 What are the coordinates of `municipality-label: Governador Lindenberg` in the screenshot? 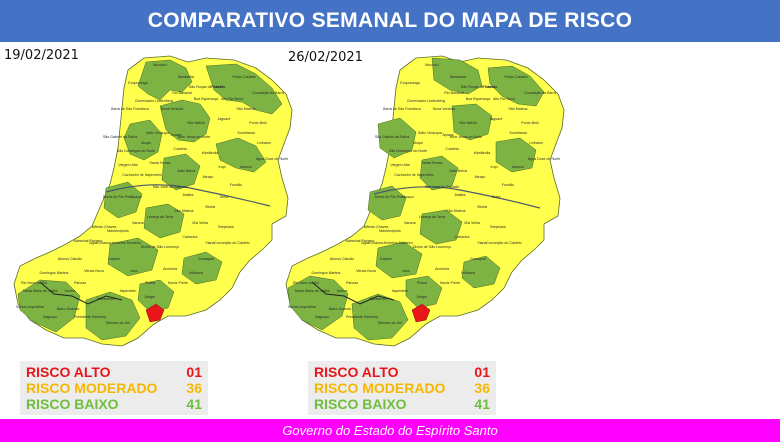 It's located at (154, 101).